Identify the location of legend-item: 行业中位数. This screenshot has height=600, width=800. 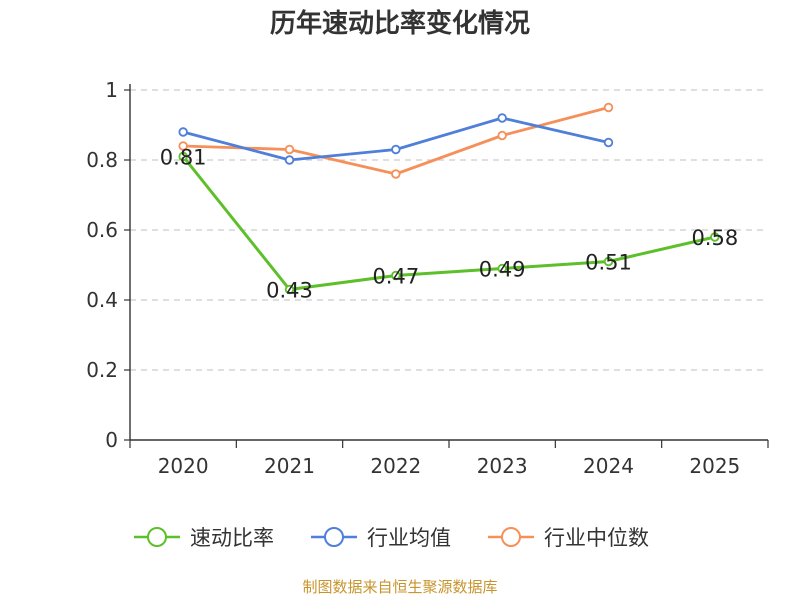
(568, 538).